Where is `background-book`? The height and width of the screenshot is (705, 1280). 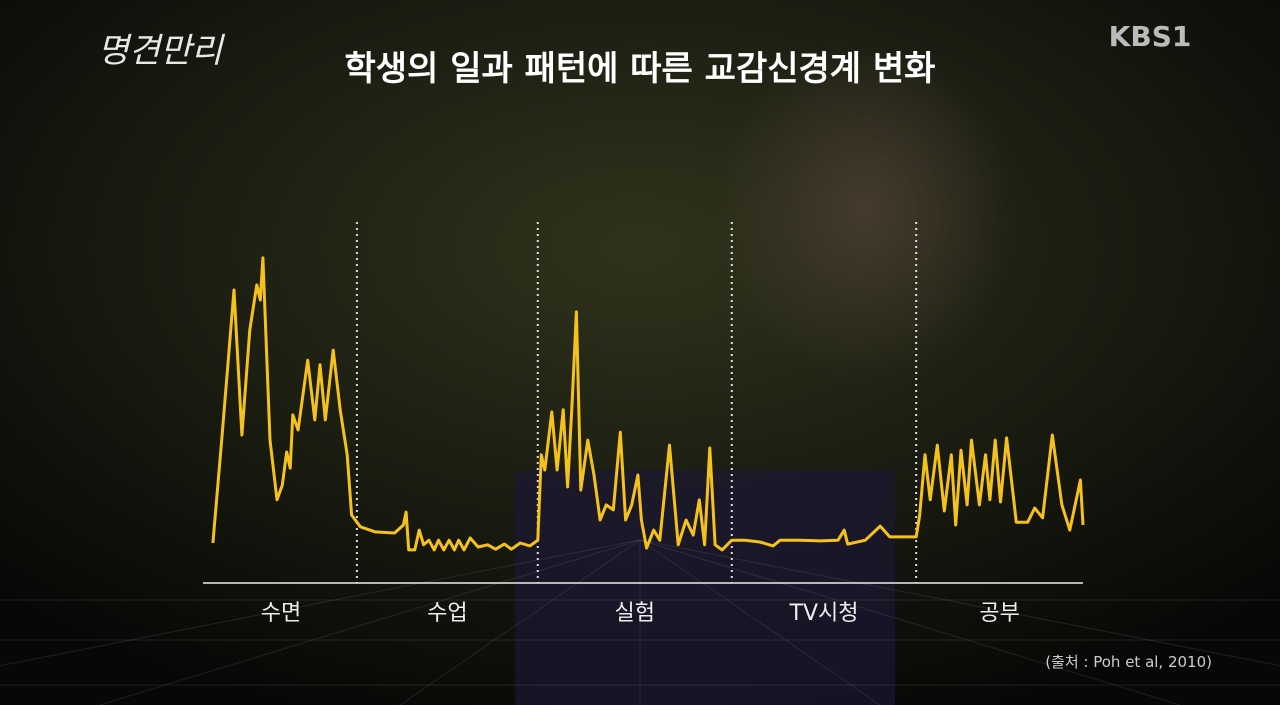
background-book is located at coordinates (705, 587).